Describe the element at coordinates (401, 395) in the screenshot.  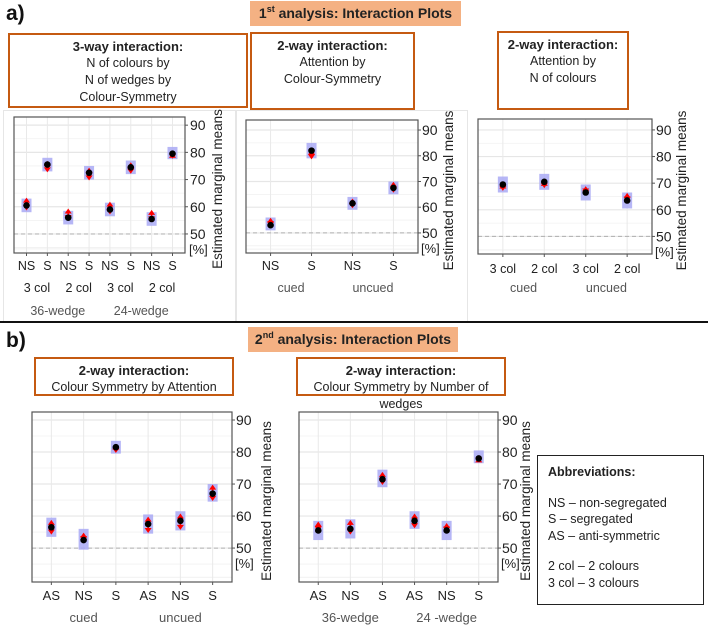
I see `title-line: Colour Symmetry by Number of wedges` at that location.